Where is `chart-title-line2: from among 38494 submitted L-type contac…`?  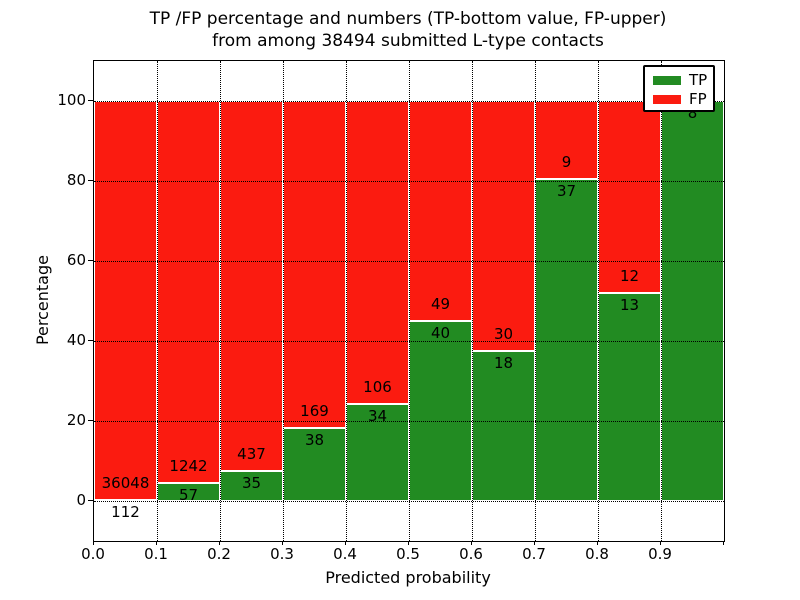
chart-title-line2: from among 38494 submitted L-type contac… is located at coordinates (408, 41).